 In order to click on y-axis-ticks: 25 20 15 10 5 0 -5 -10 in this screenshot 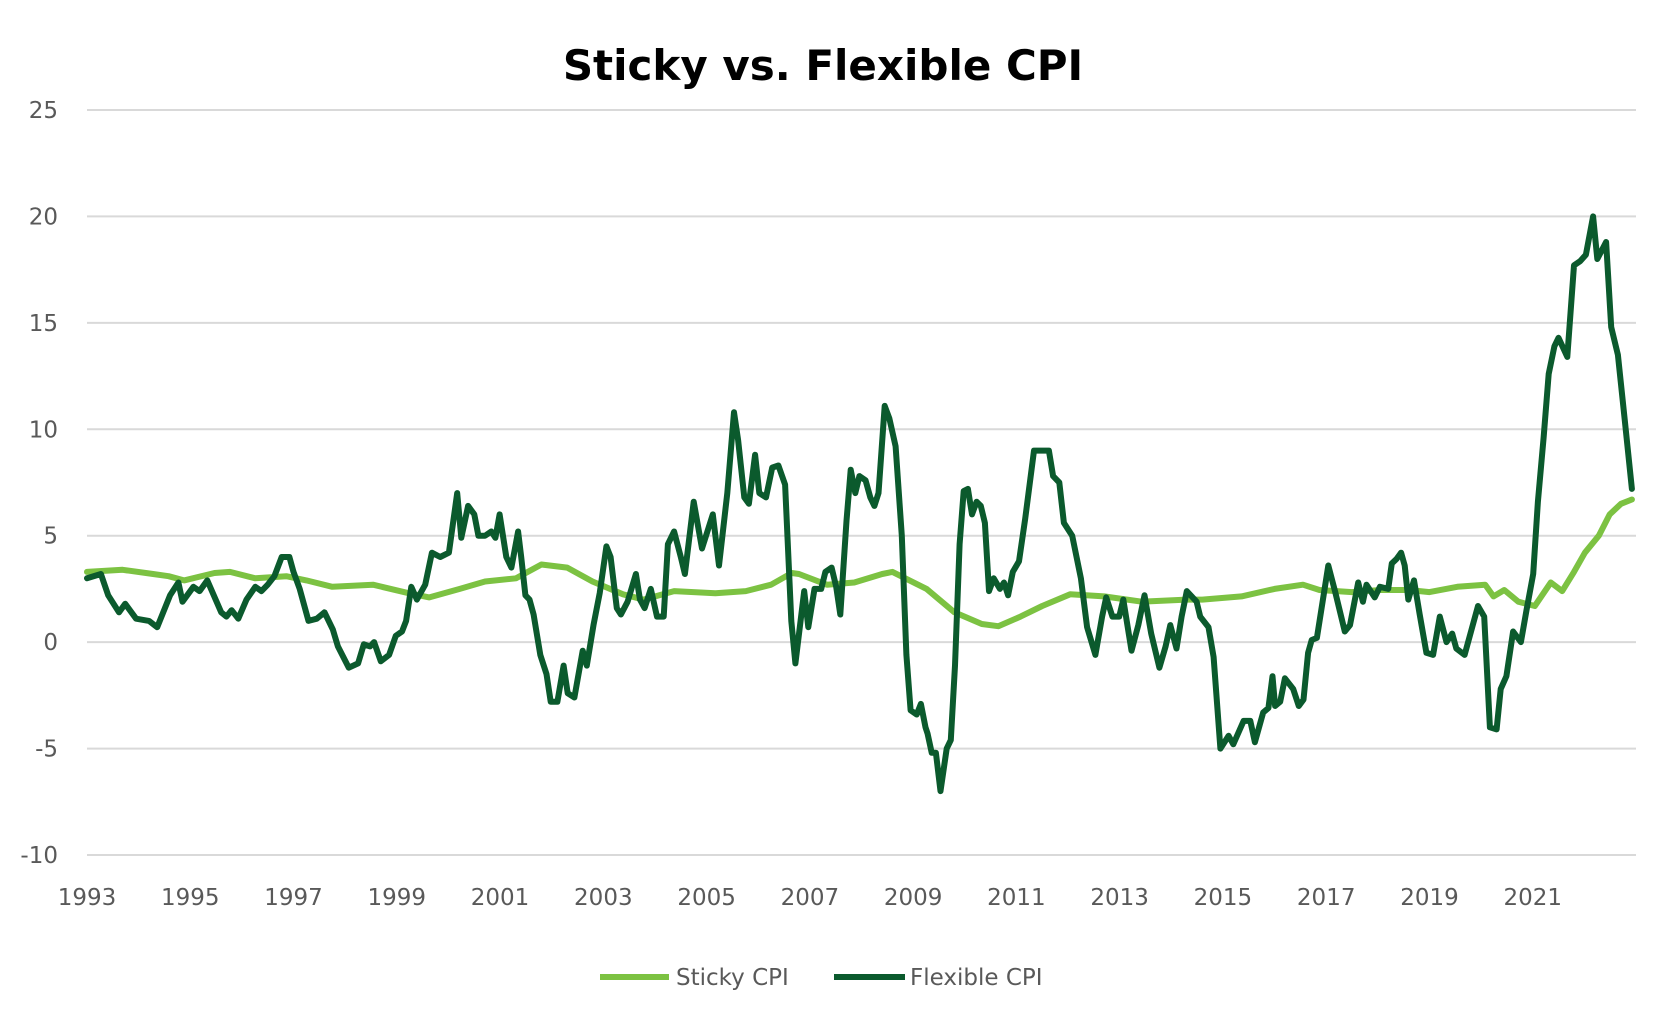, I will do `click(39, 483)`.